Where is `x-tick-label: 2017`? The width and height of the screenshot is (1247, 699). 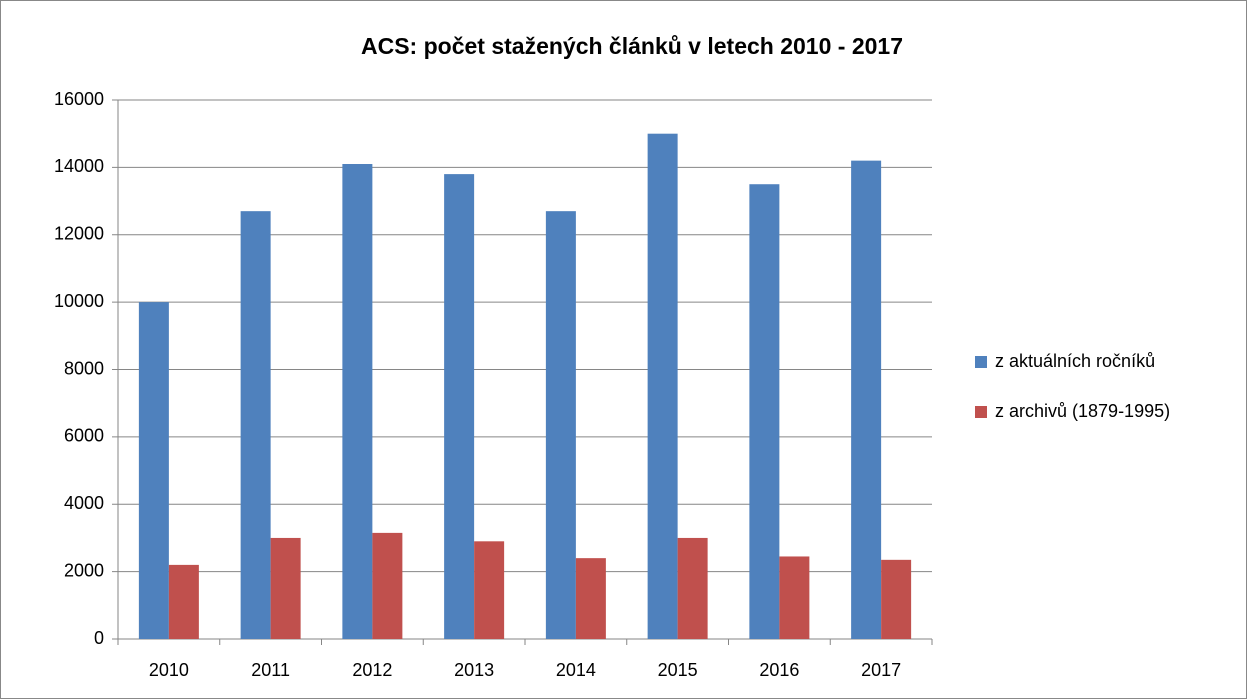 x-tick-label: 2017 is located at coordinates (881, 670).